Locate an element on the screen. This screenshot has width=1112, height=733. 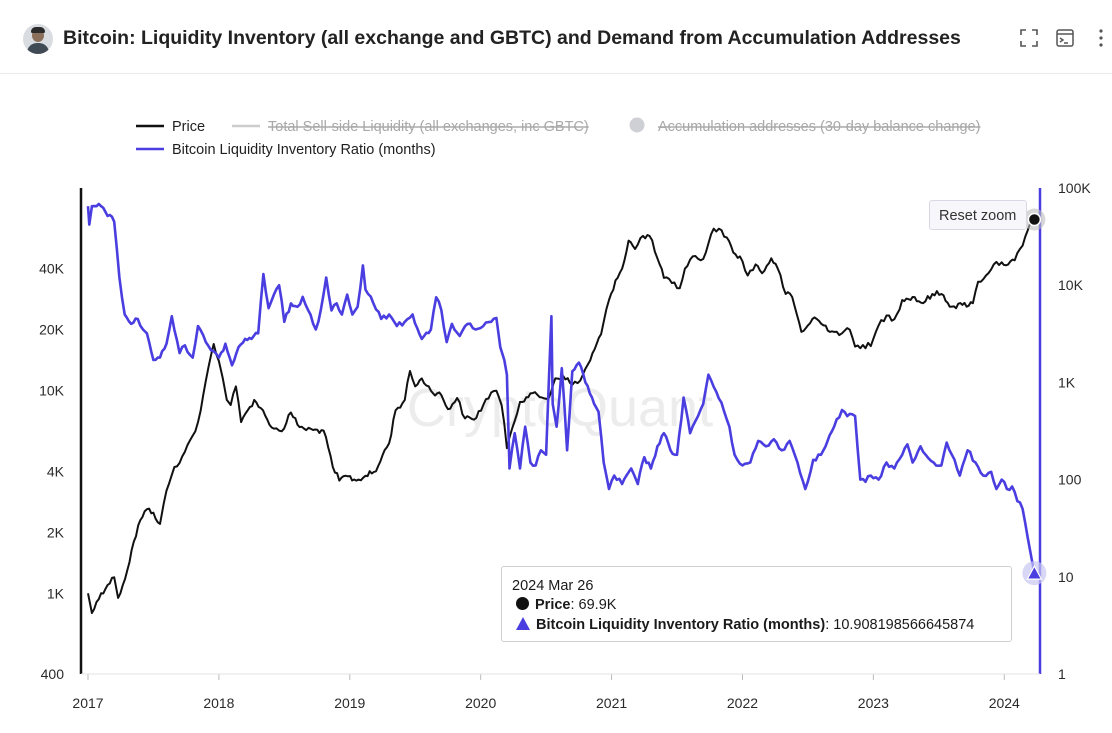
left-tick-label: 40K is located at coordinates (52, 269).